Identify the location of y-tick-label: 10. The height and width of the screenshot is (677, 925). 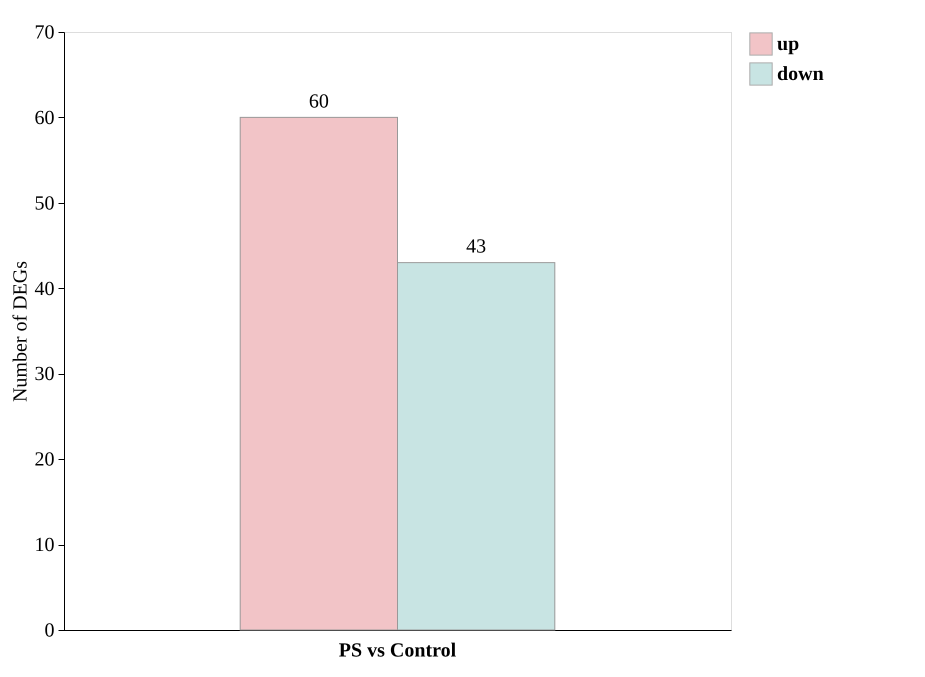
(44, 545).